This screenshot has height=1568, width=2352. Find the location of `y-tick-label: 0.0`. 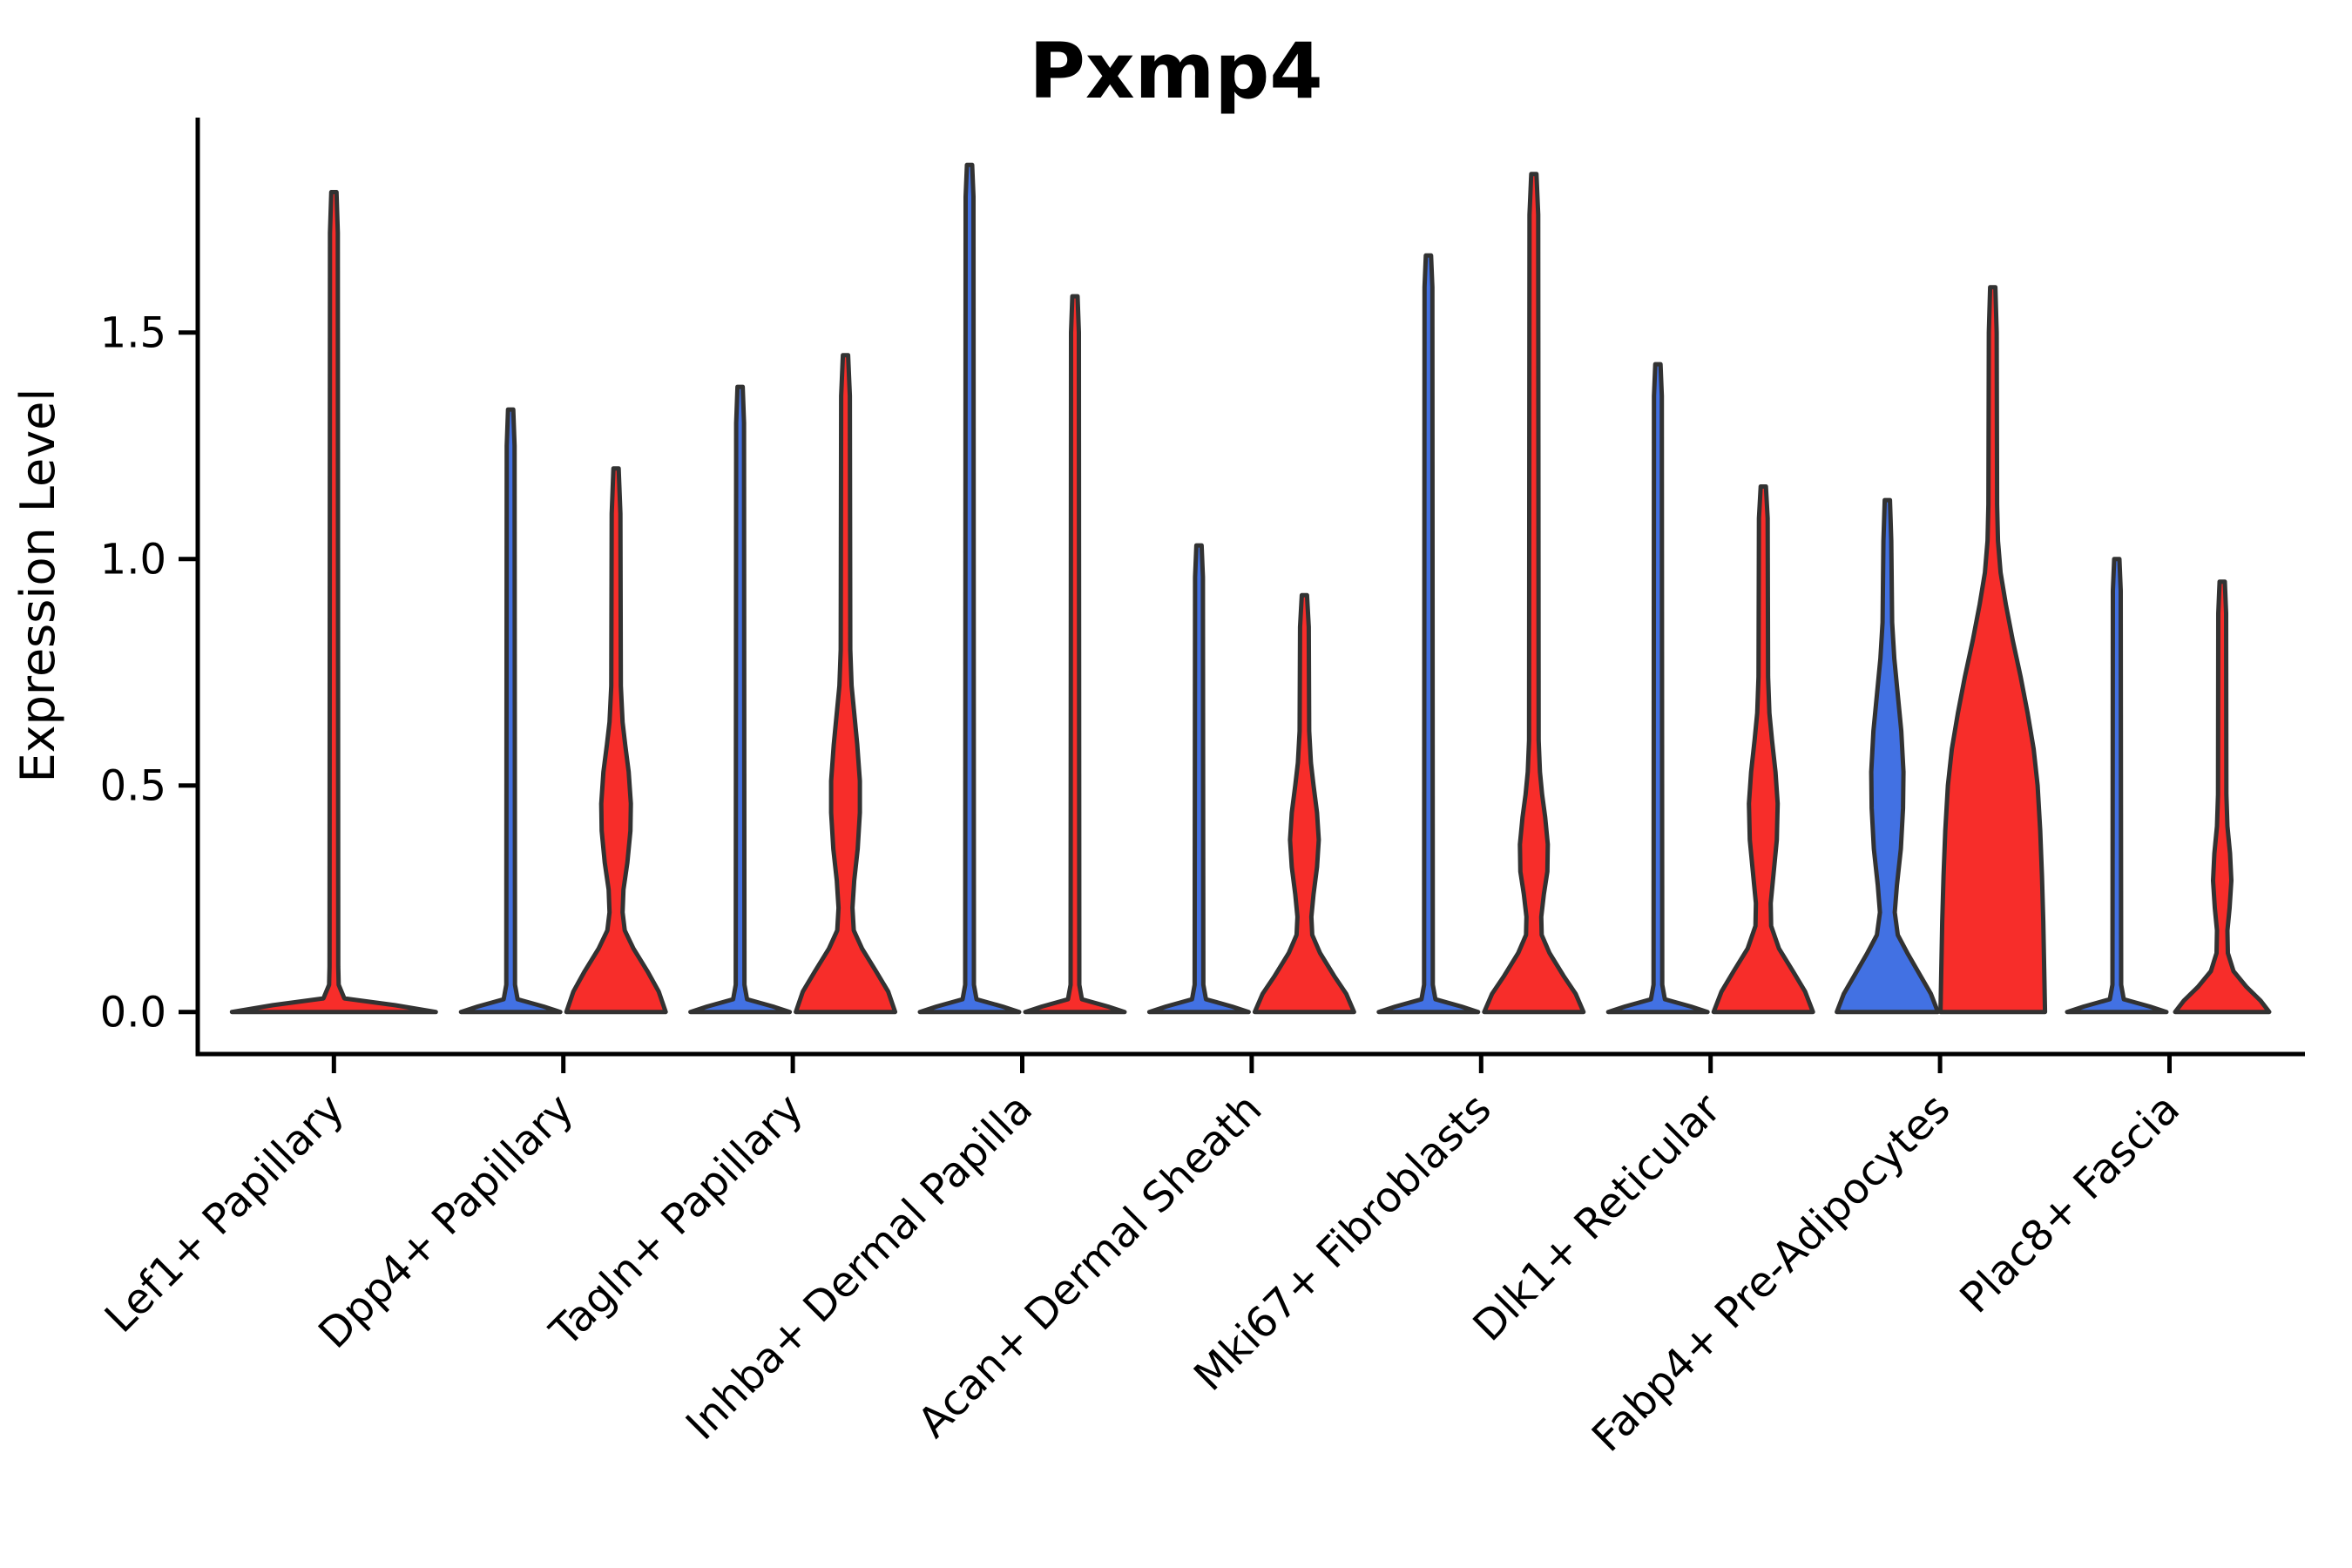

y-tick-label: 0.0 is located at coordinates (133, 1013).